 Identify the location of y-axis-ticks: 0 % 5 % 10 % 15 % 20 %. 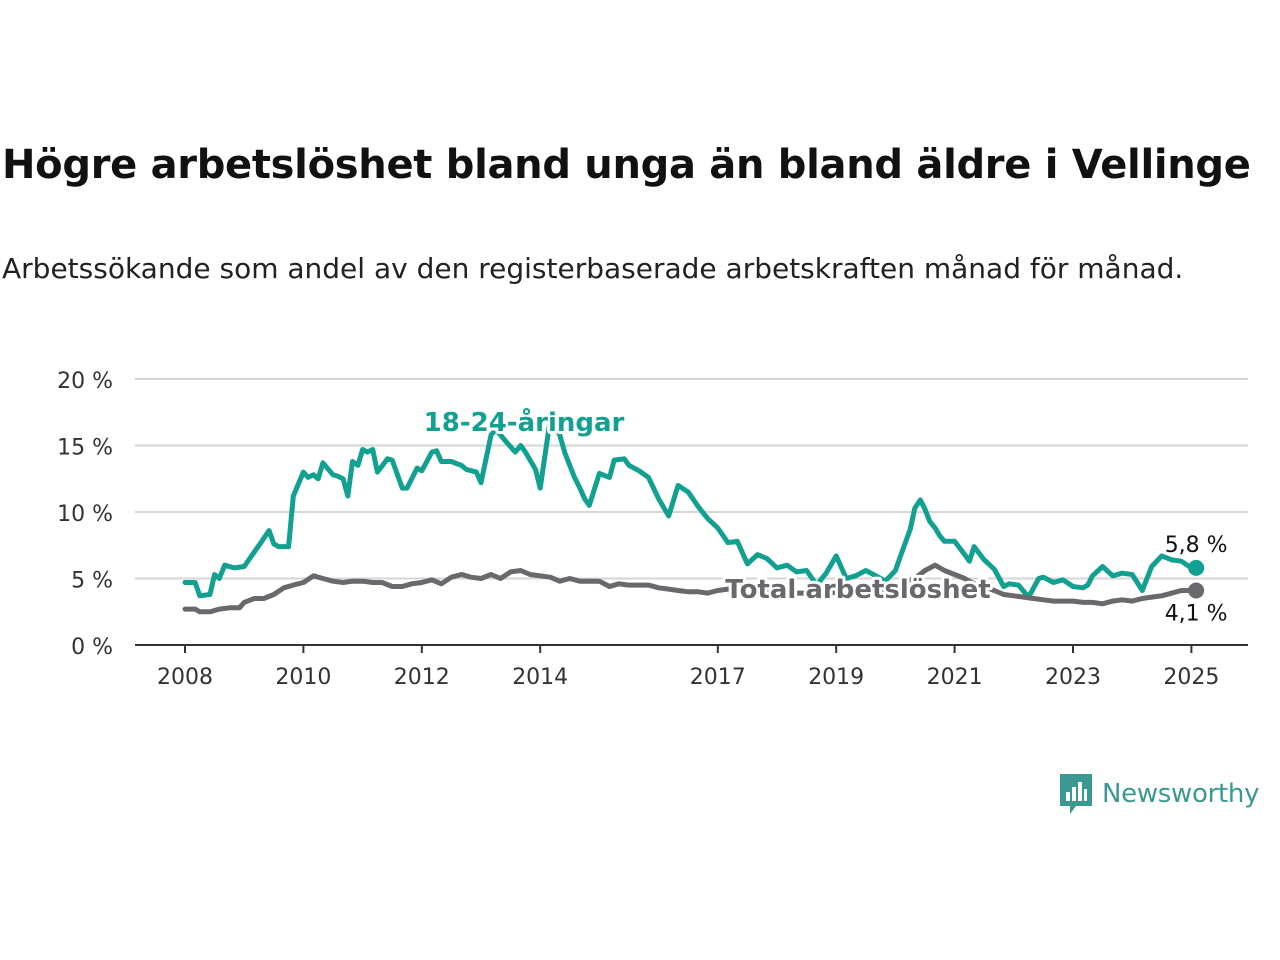
(85, 514).